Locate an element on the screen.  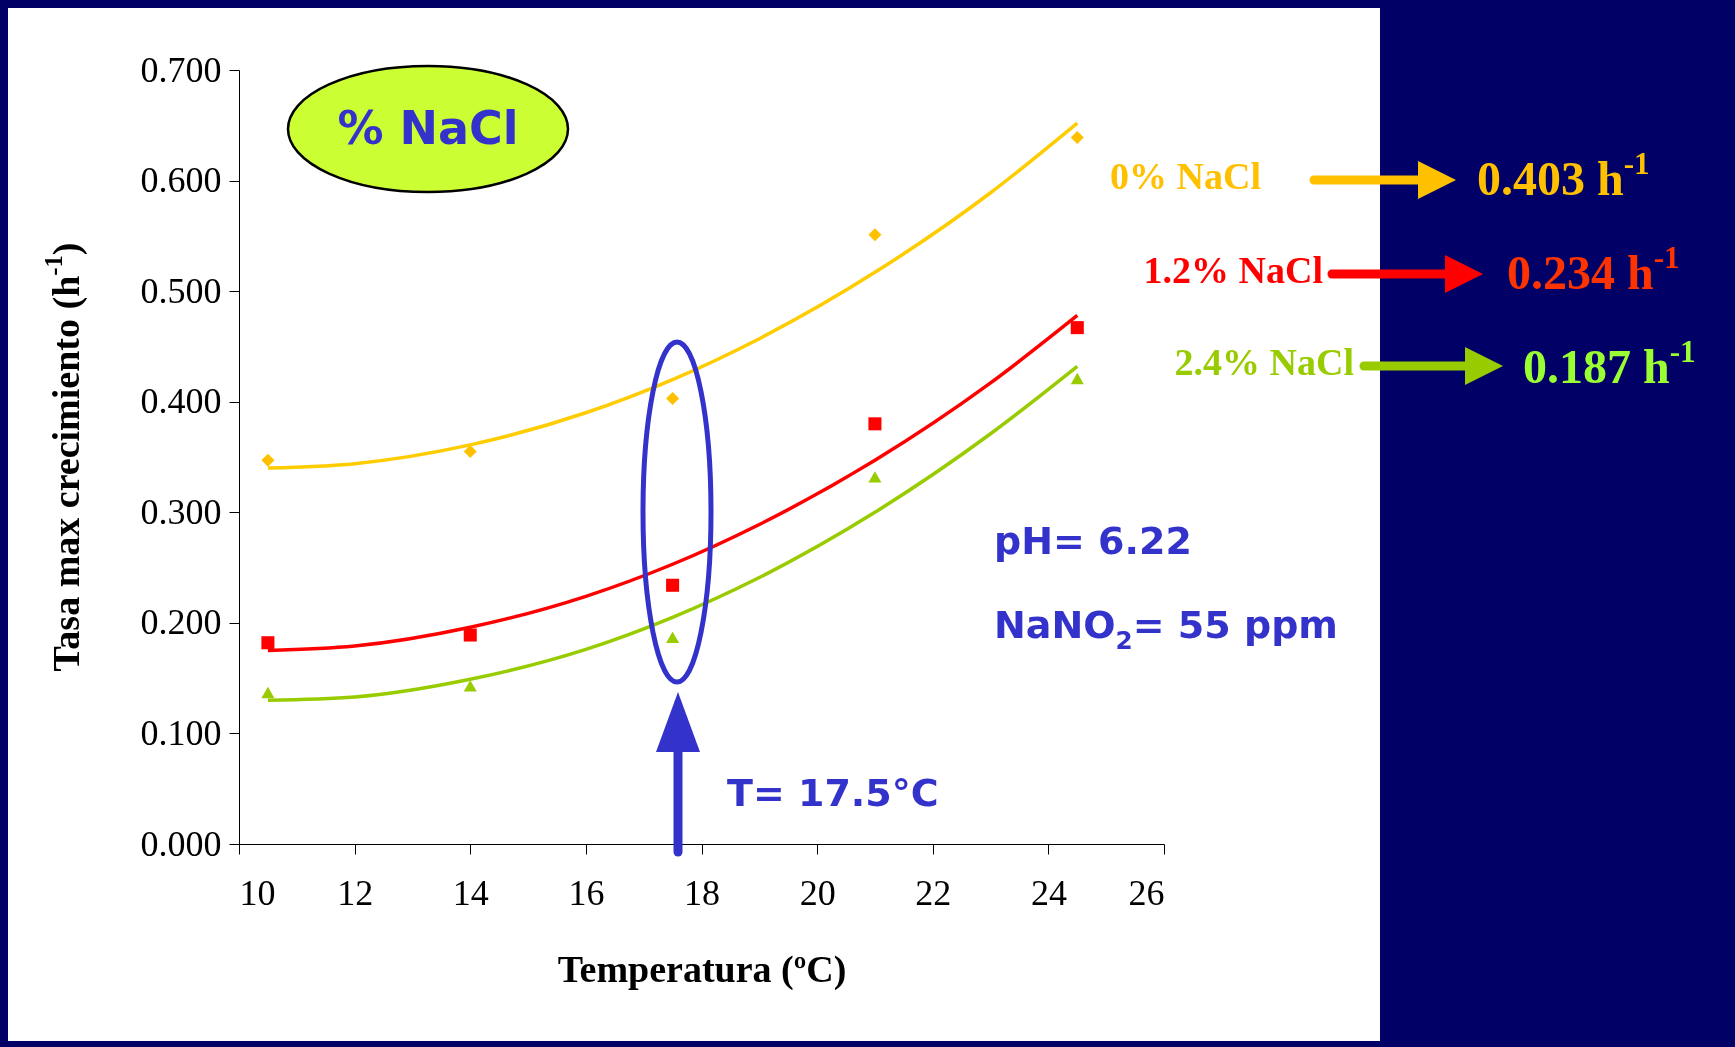
x-tick-label: 26 is located at coordinates (1146, 892).